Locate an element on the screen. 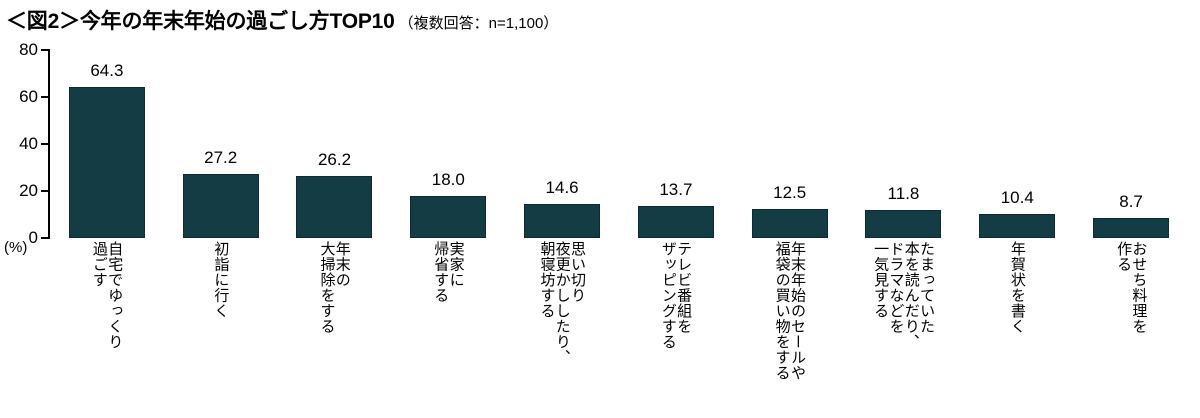  page-title: ＜図2＞今年の年末年始の過ごし方TOP10 is located at coordinates (200, 21).